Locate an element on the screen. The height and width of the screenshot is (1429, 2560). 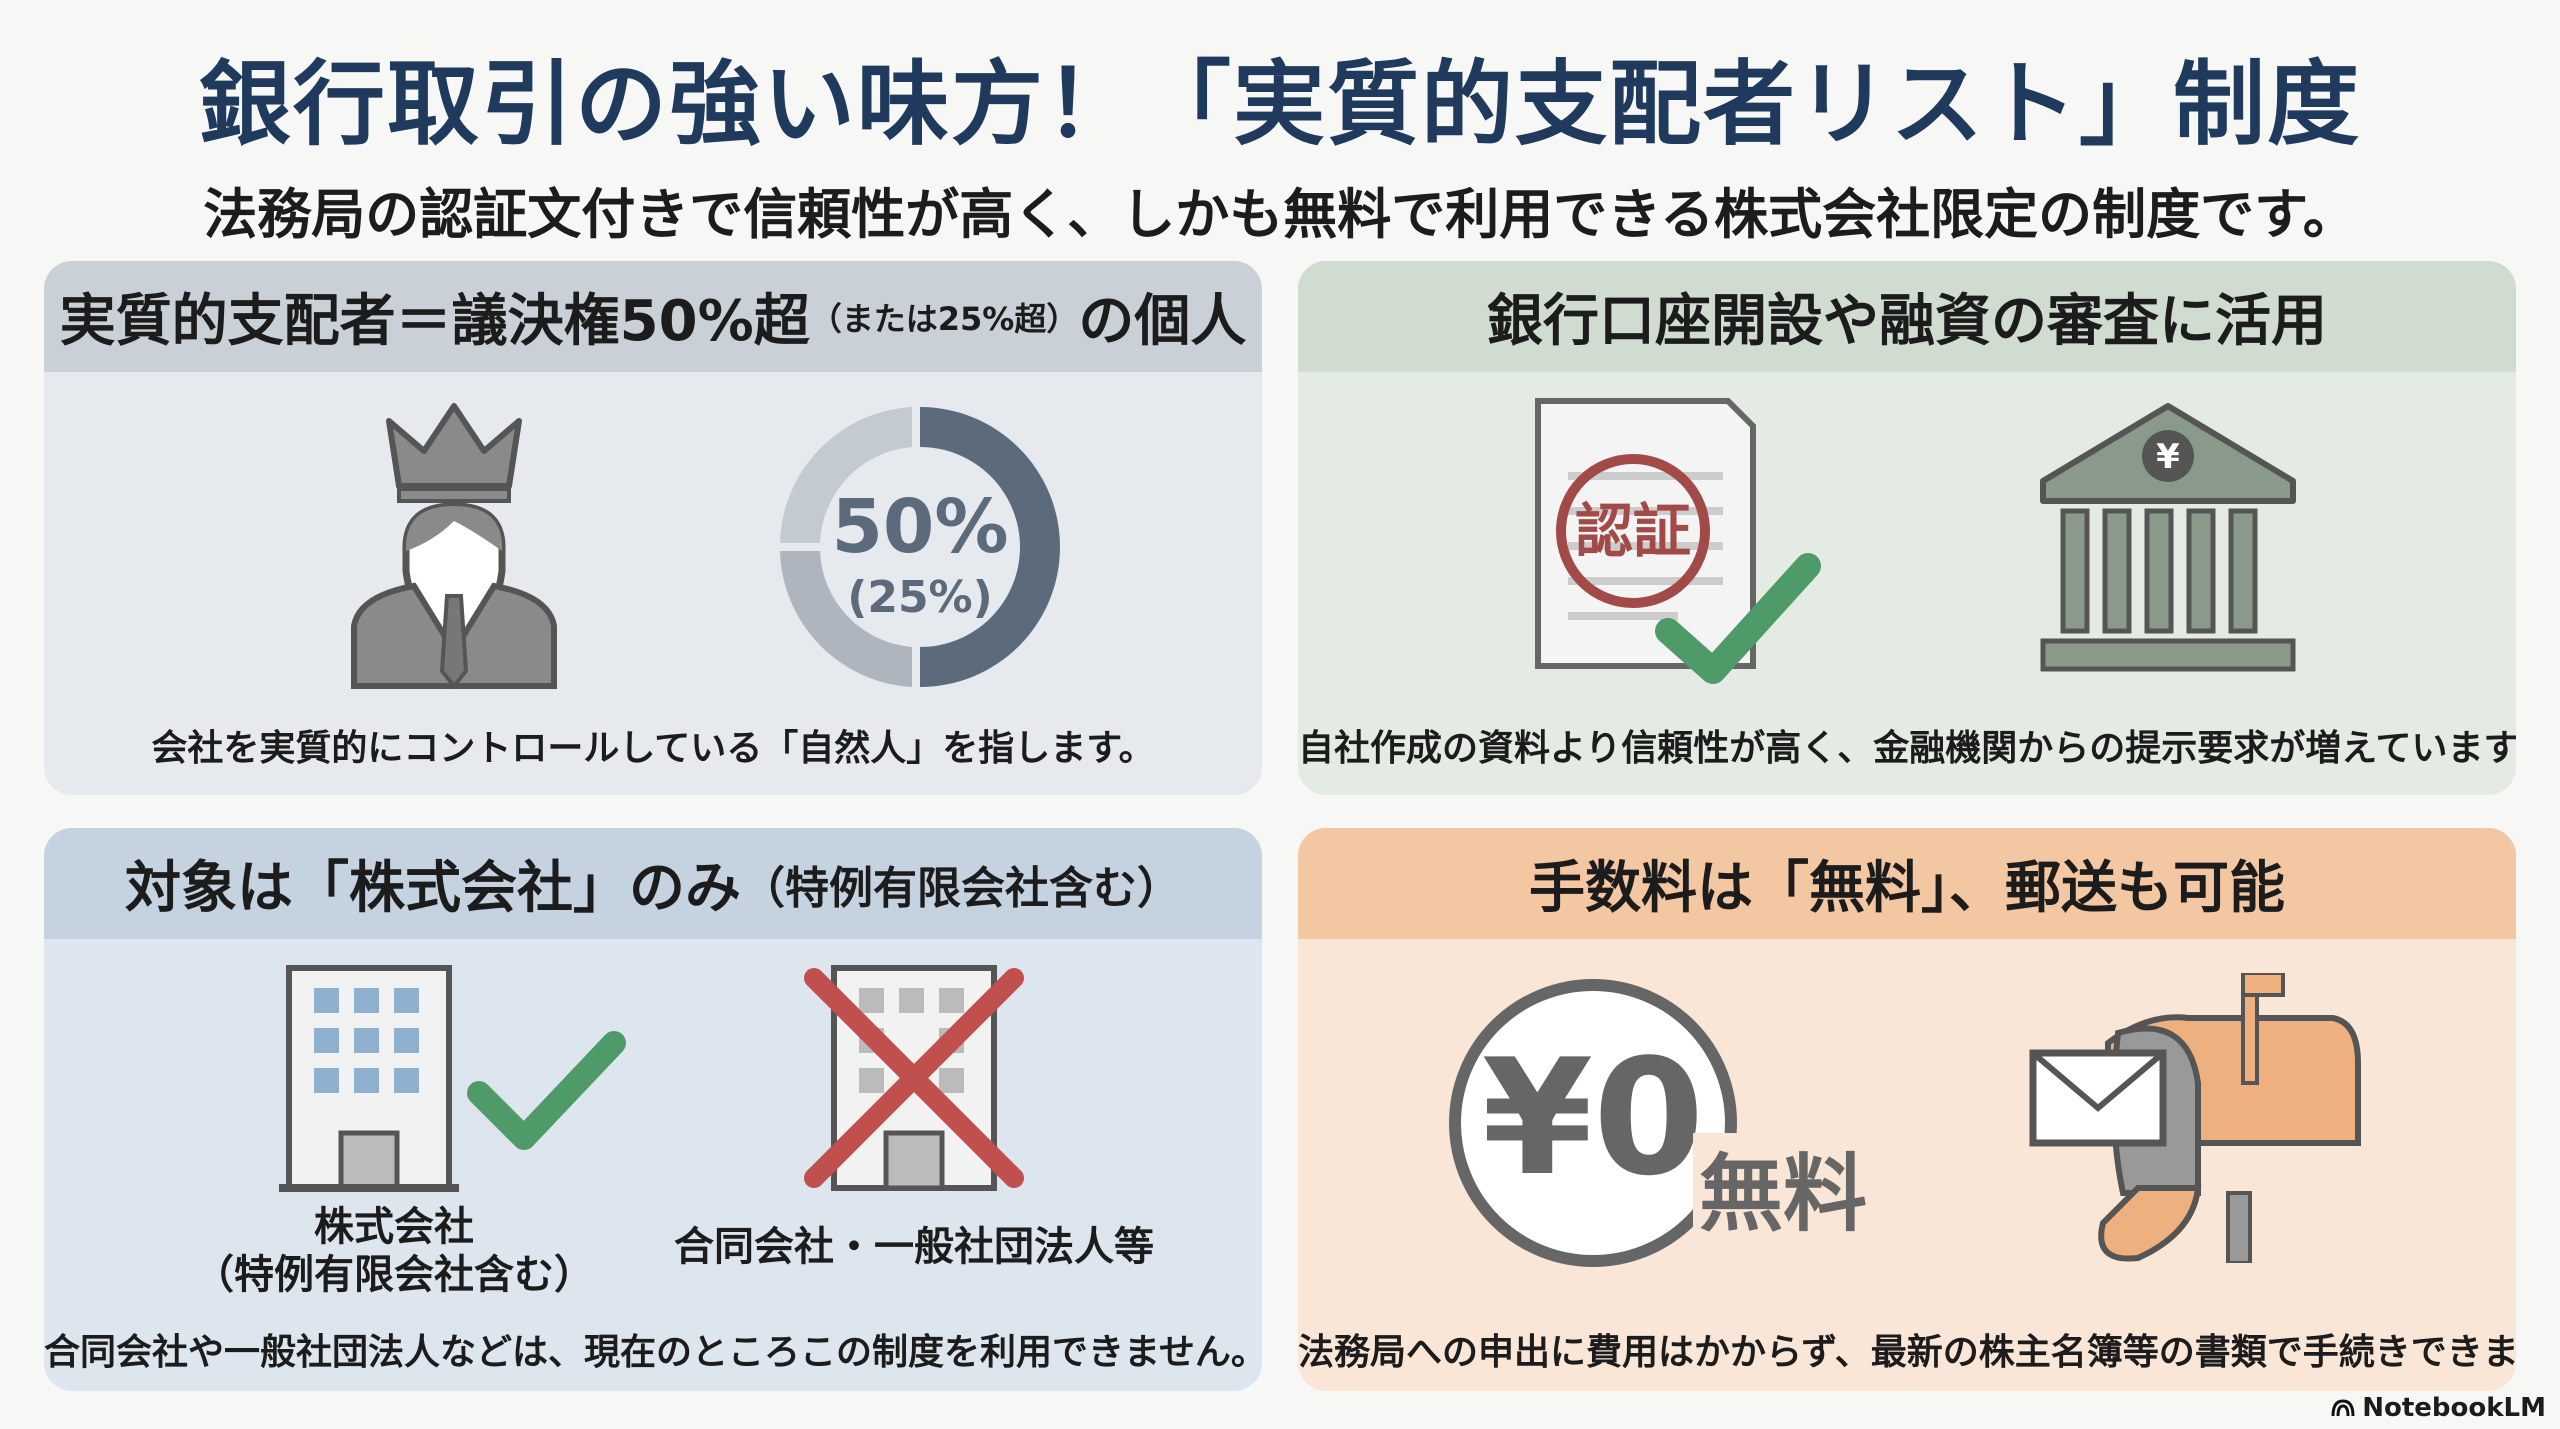
page-subtitle: 法務局の認証文付きで信頼性が高く、しかも無料で利用できる株式会社限定の制度です。 is located at coordinates (1280, 214).